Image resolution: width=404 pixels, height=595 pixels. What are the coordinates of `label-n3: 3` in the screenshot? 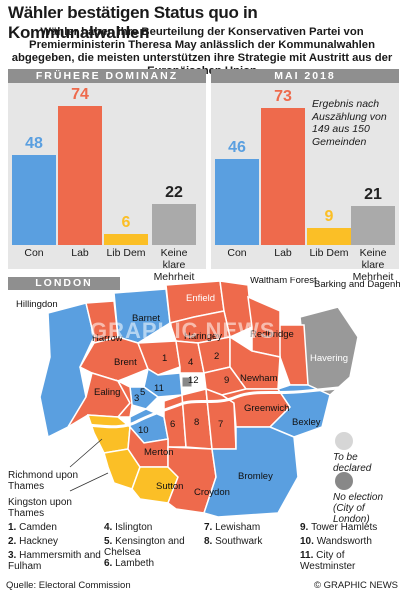 It's located at (136, 398).